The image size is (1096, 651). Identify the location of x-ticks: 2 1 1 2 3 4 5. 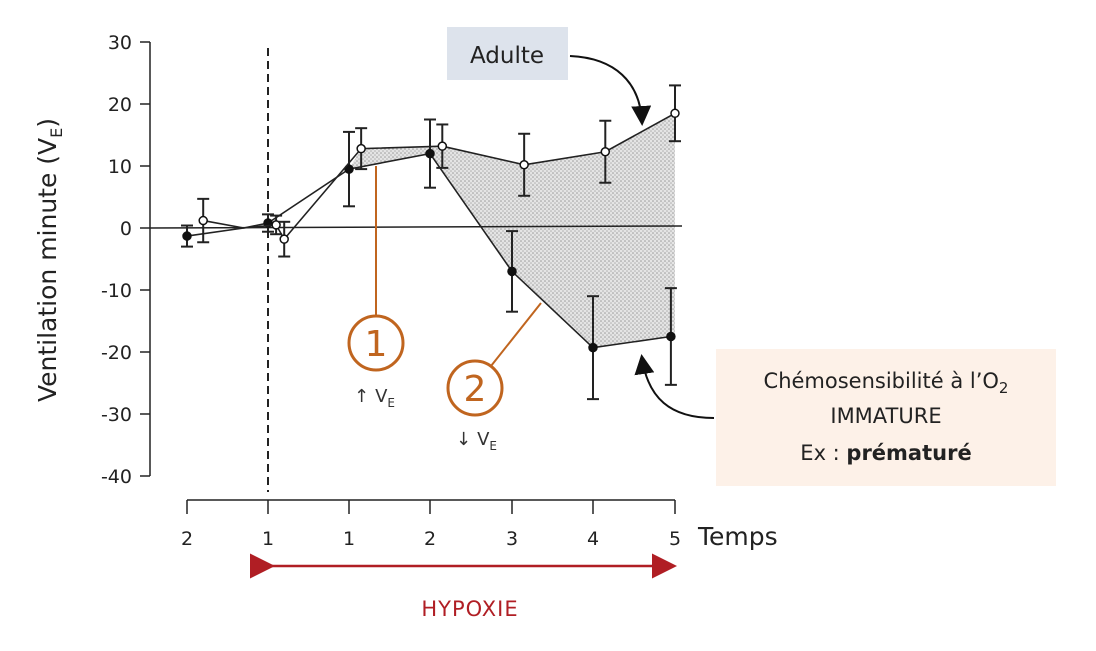
(431, 525).